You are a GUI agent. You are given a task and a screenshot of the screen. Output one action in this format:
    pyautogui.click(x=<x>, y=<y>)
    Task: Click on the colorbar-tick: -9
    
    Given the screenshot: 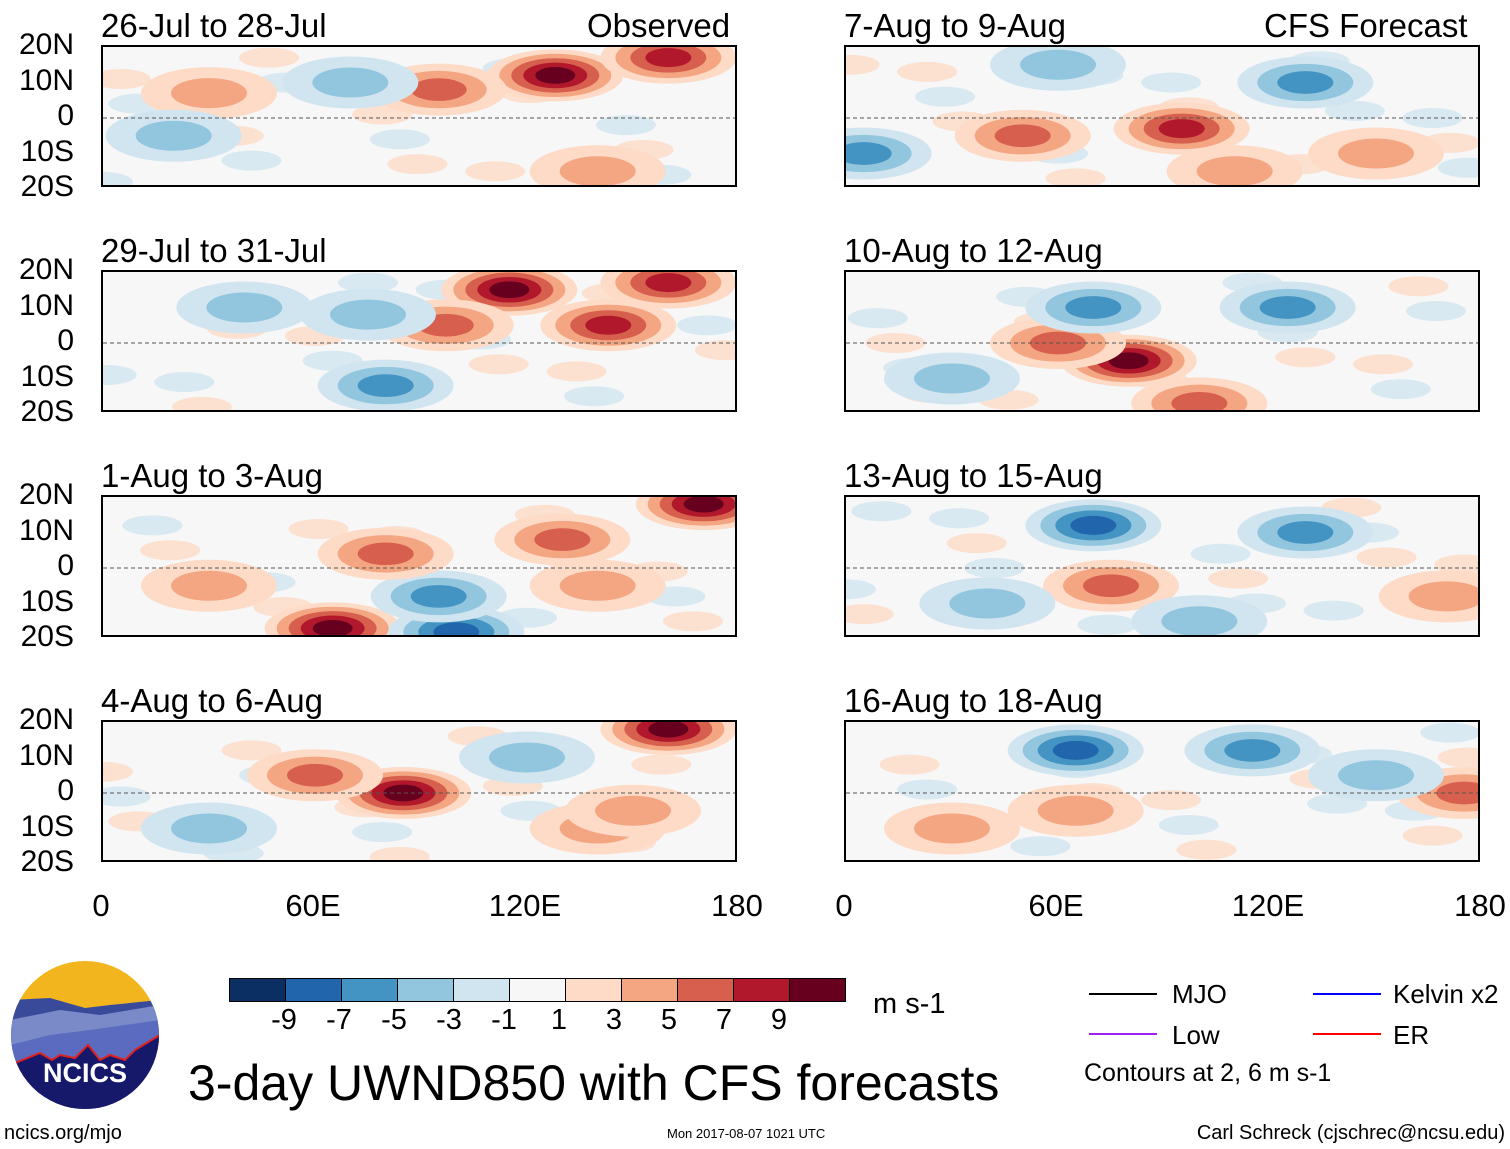 What is the action you would take?
    pyautogui.click(x=284, y=1020)
    